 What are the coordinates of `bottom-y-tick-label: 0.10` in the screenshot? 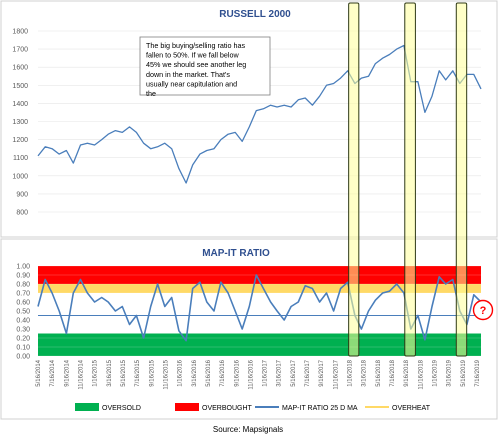 It's located at (23, 347).